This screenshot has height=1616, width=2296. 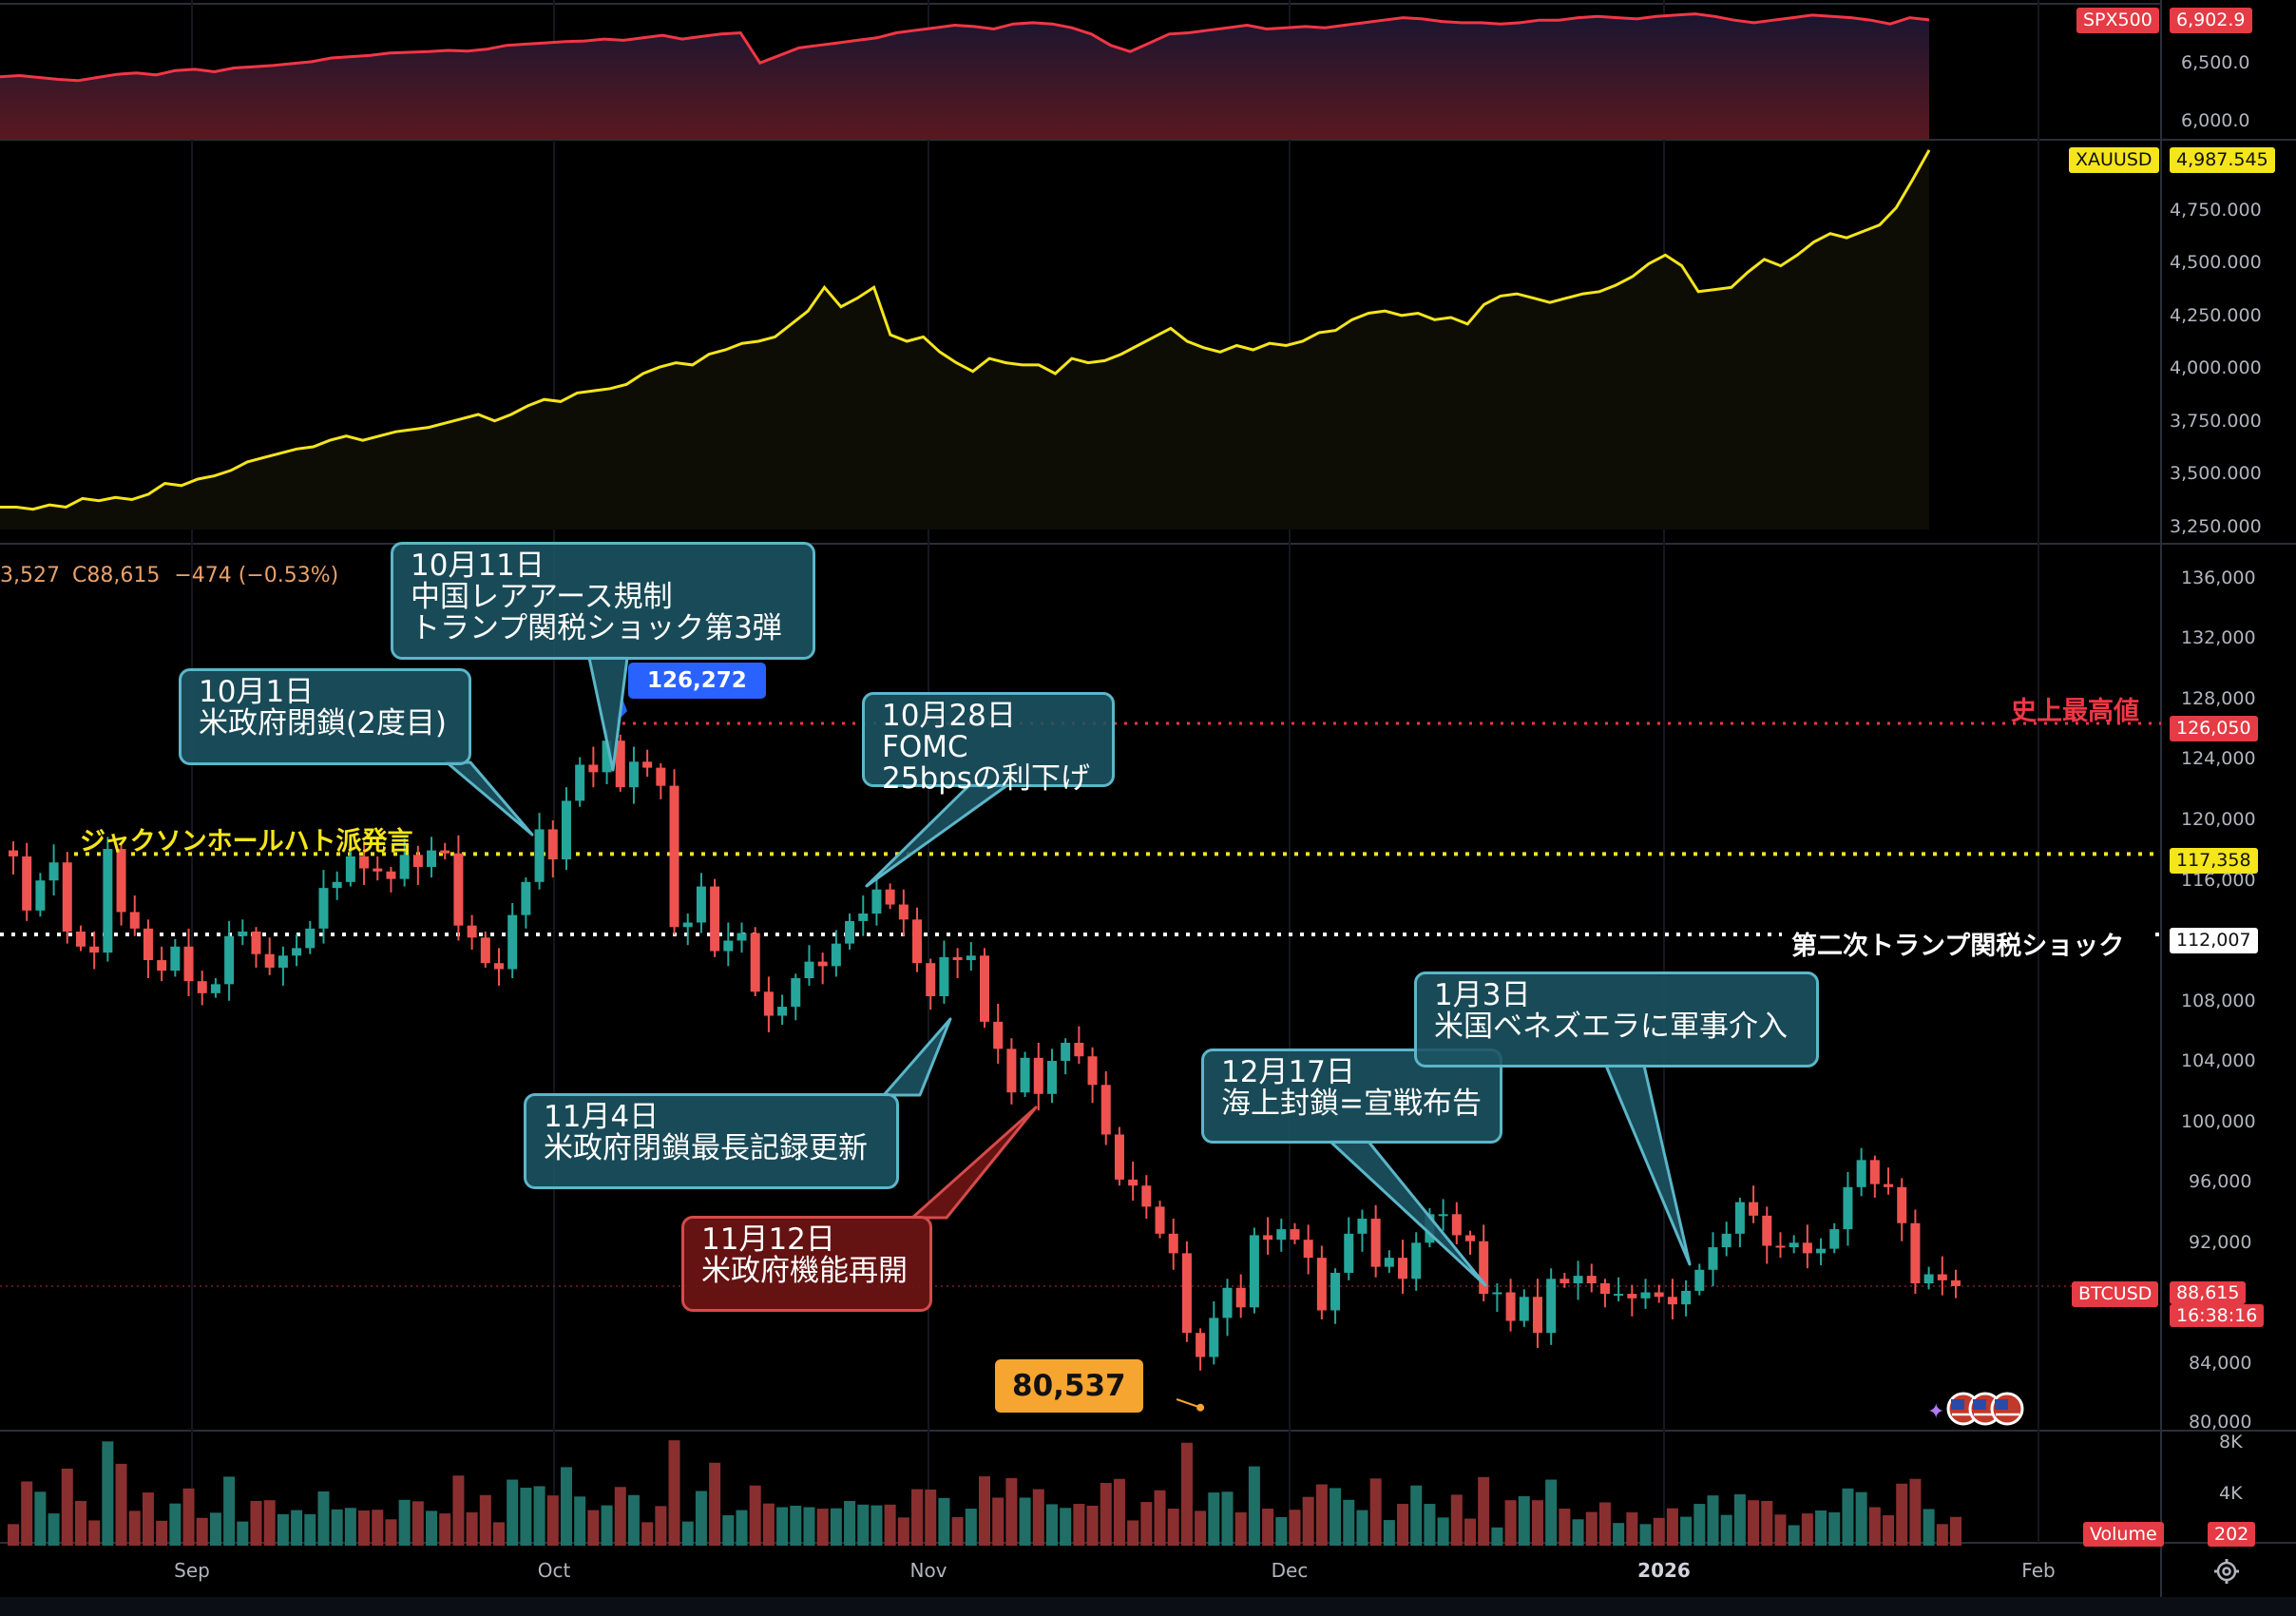 I want to click on gear-icon, so click(x=2226, y=1571).